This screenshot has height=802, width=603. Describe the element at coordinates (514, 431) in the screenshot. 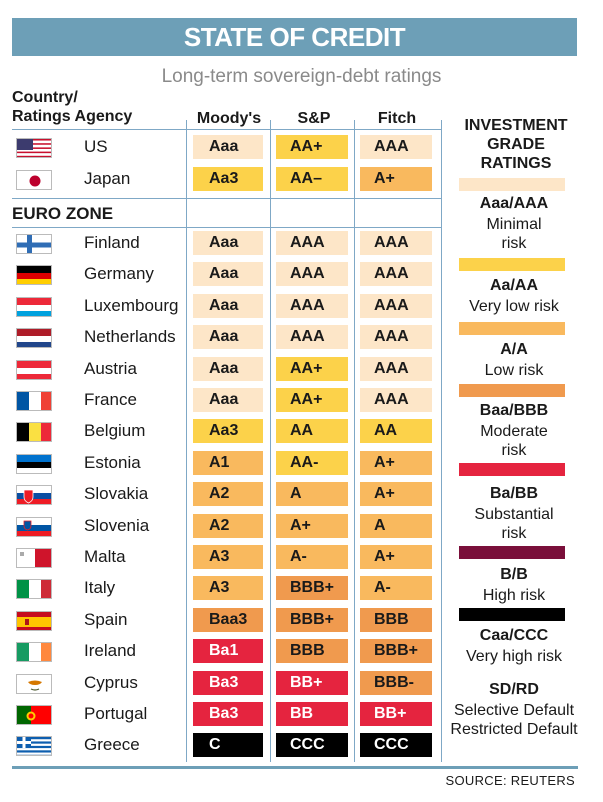

I see `legend-description: Moderate` at that location.